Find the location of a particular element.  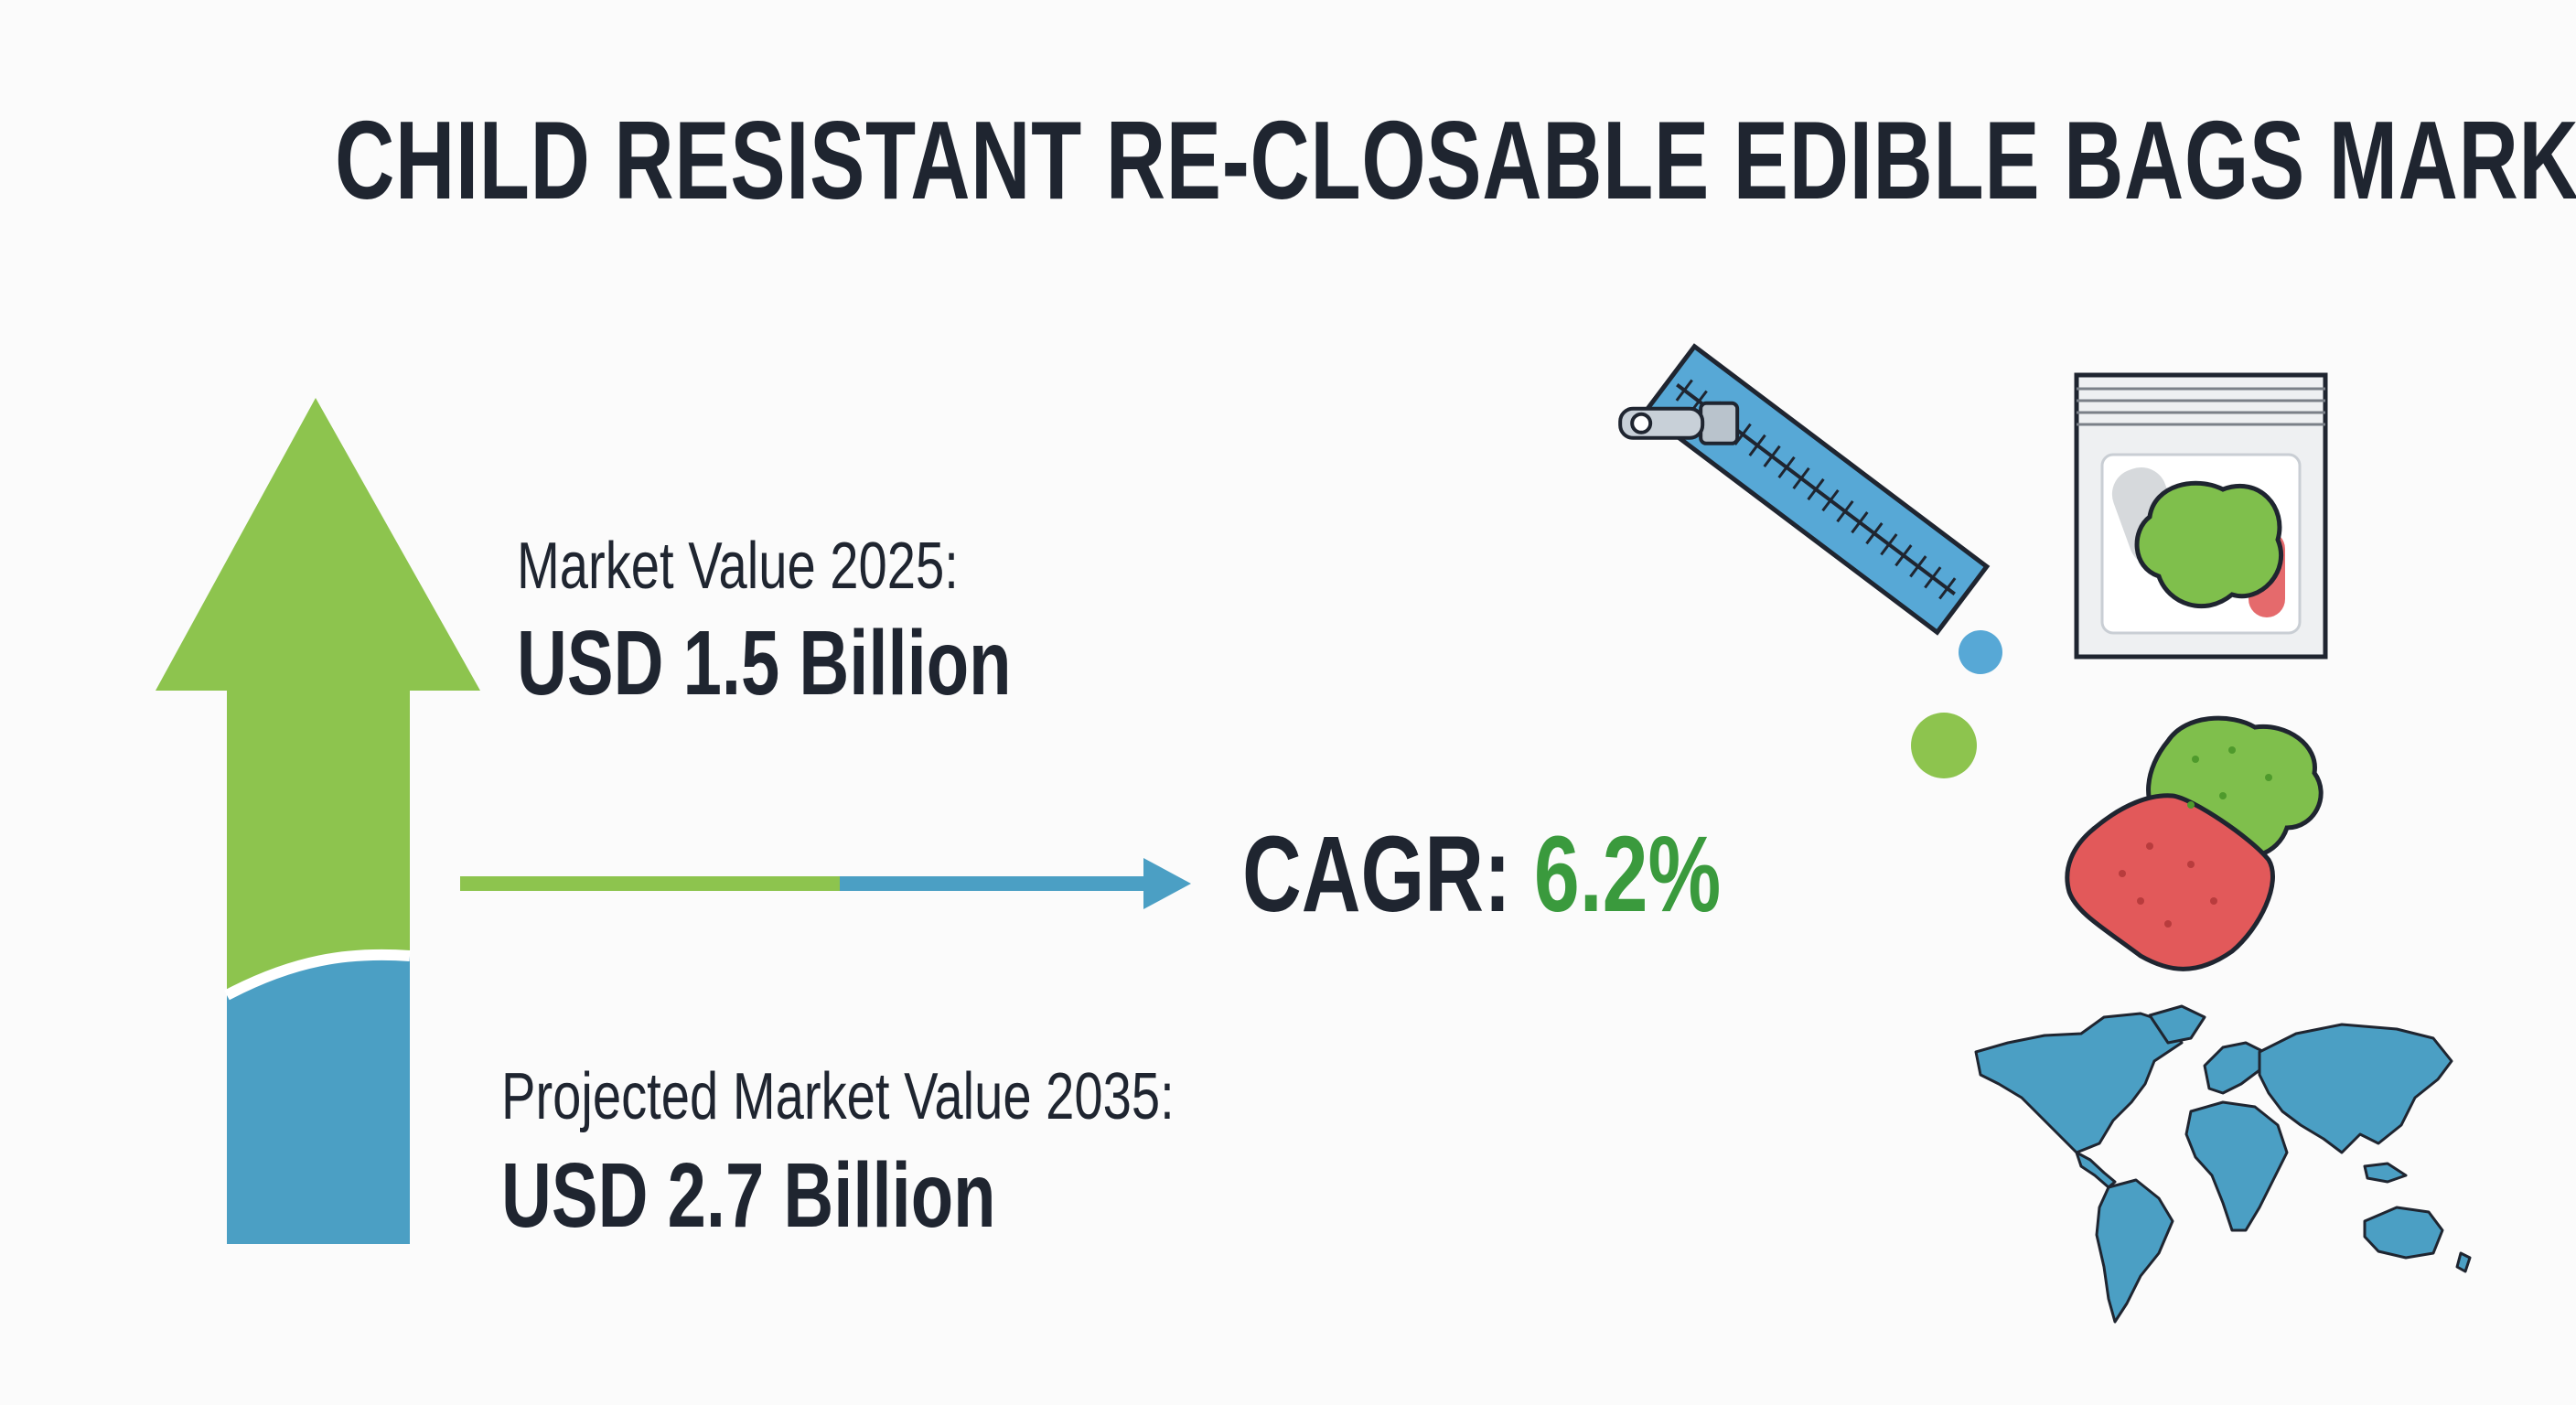

projected-value-label: Projected Market Value 2035: is located at coordinates (838, 1096).